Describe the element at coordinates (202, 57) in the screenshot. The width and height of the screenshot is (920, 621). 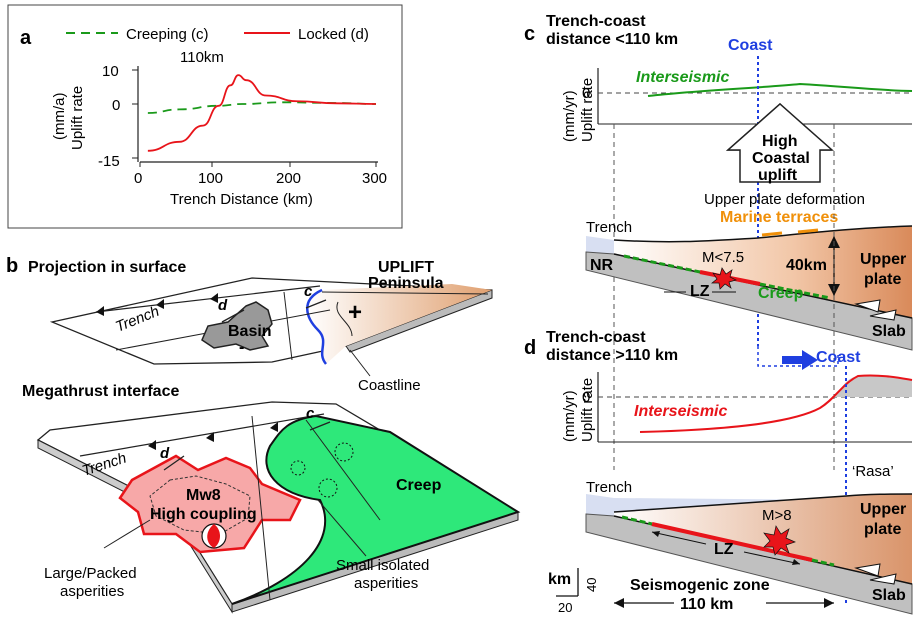
I see `peak-label: 110km` at that location.